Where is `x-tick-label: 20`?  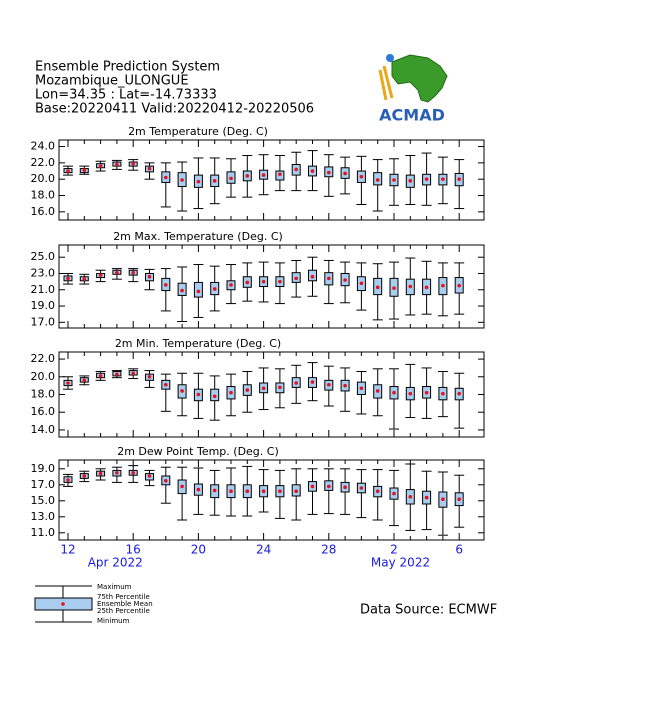
x-tick-label: 20 is located at coordinates (198, 550).